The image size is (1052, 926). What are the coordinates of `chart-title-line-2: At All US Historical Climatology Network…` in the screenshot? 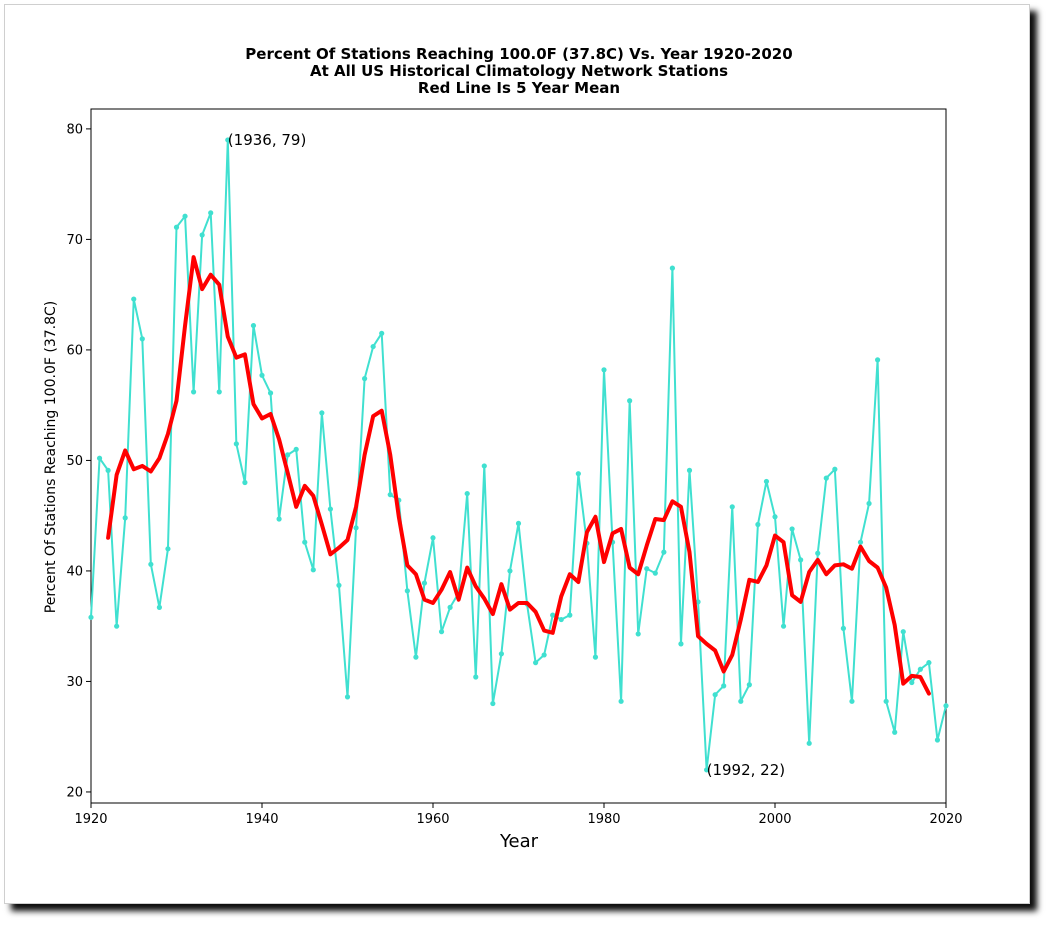 It's located at (519, 71).